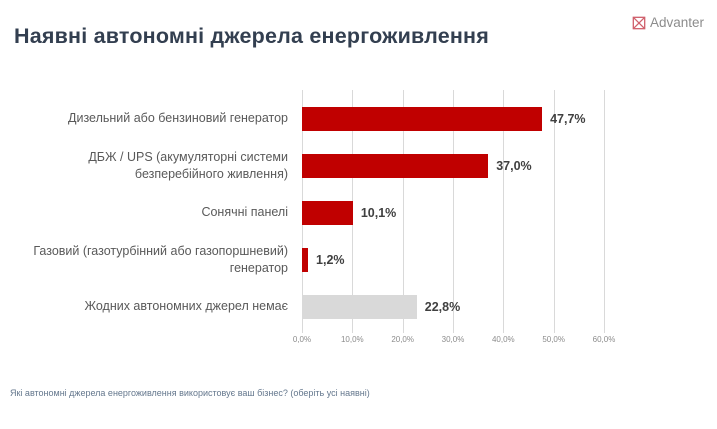 The width and height of the screenshot is (717, 429). What do you see at coordinates (302, 339) in the screenshot?
I see `x-axis-tick-label: 0,0%` at bounding box center [302, 339].